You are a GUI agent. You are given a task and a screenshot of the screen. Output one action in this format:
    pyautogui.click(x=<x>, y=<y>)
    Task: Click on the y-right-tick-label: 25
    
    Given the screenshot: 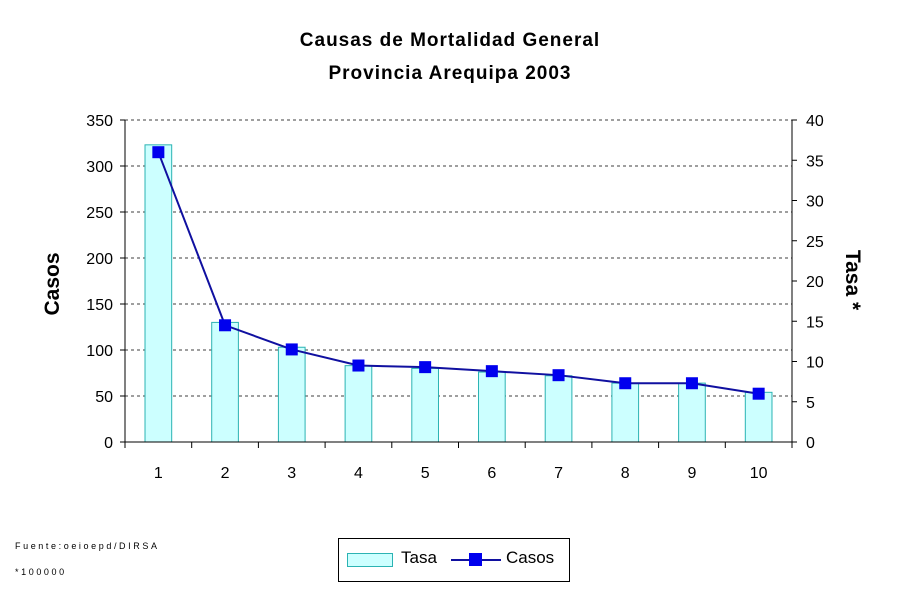 What is the action you would take?
    pyautogui.click(x=815, y=242)
    